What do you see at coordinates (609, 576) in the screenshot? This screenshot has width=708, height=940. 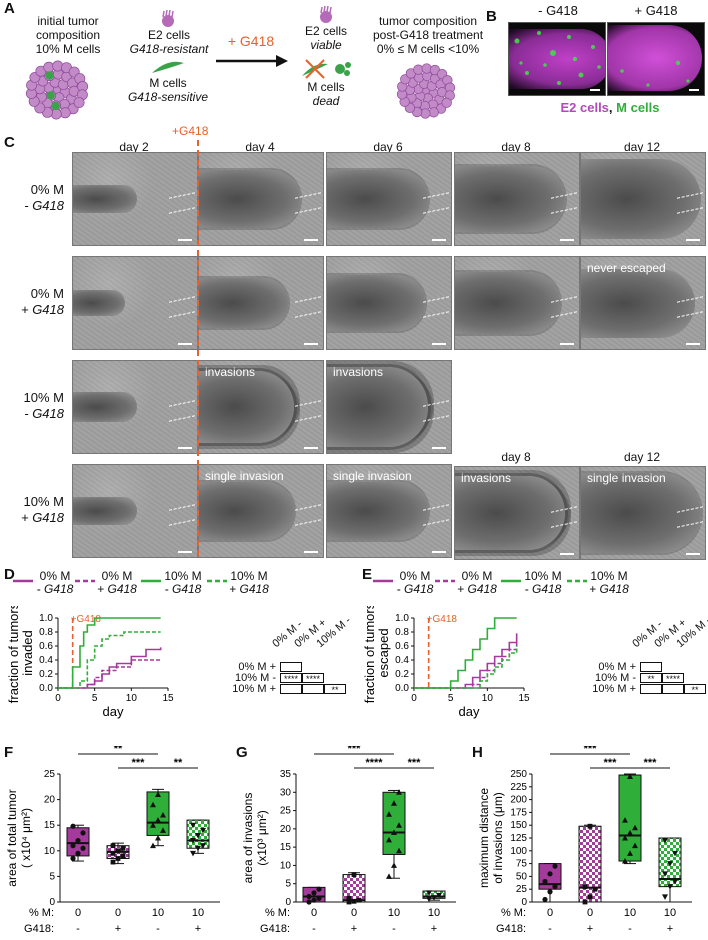 I see `legend-line1: 10% M` at bounding box center [609, 576].